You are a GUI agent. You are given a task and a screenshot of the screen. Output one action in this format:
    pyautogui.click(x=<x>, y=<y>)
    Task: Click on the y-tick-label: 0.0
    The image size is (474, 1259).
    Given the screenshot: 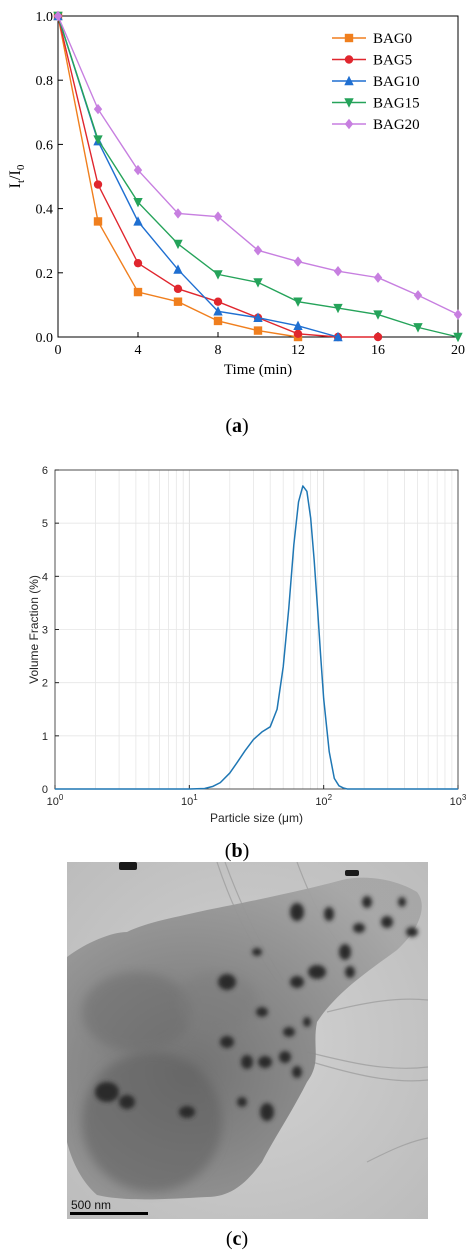 What is the action you would take?
    pyautogui.click(x=45, y=338)
    